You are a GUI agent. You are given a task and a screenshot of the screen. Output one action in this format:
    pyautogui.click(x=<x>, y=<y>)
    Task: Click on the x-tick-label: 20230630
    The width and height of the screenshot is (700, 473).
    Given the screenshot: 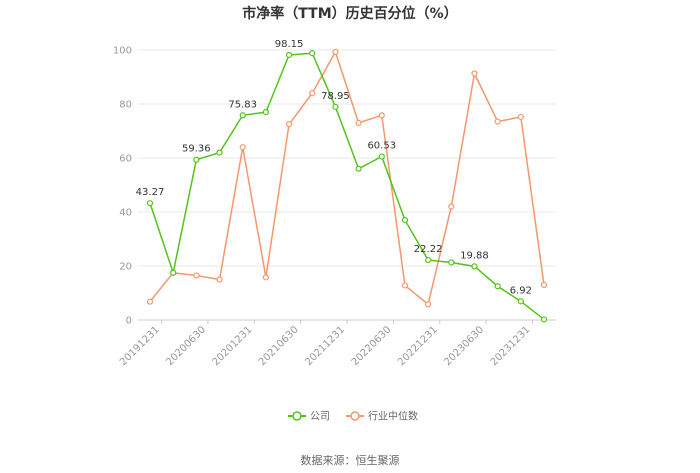 What is the action you would take?
    pyautogui.click(x=464, y=346)
    